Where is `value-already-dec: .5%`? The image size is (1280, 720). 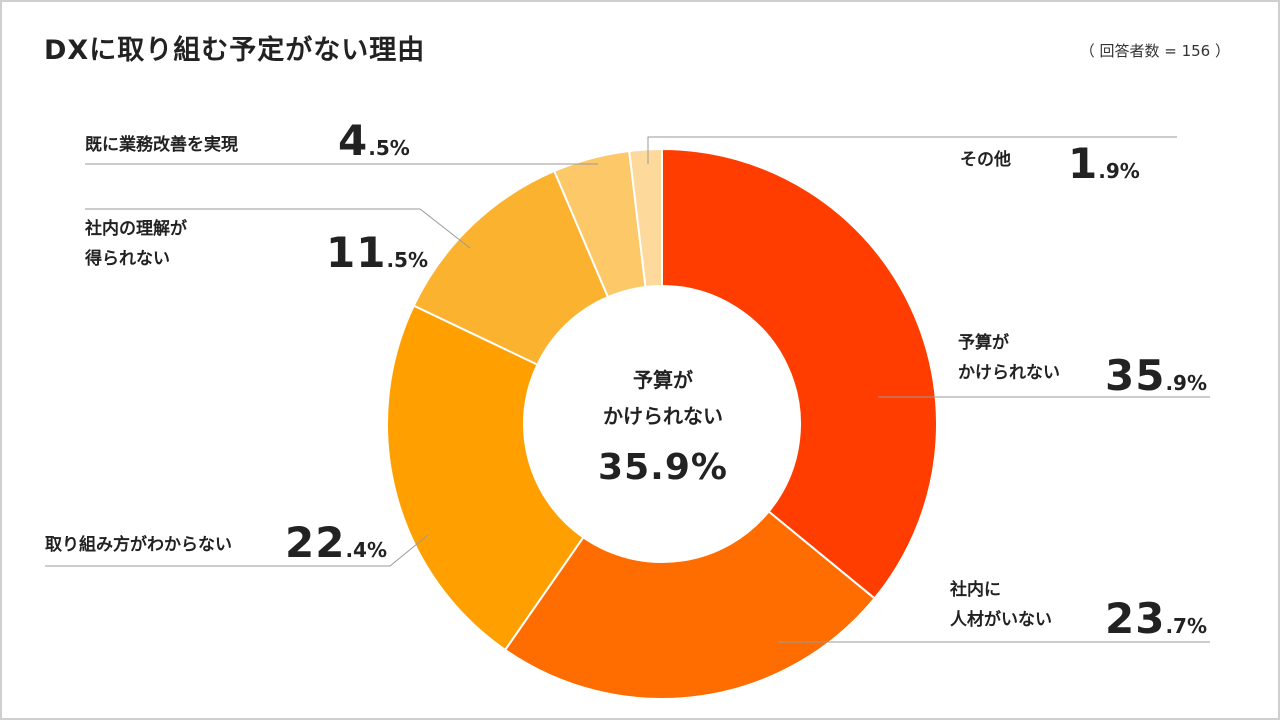
value-already-dec: .5% is located at coordinates (389, 148).